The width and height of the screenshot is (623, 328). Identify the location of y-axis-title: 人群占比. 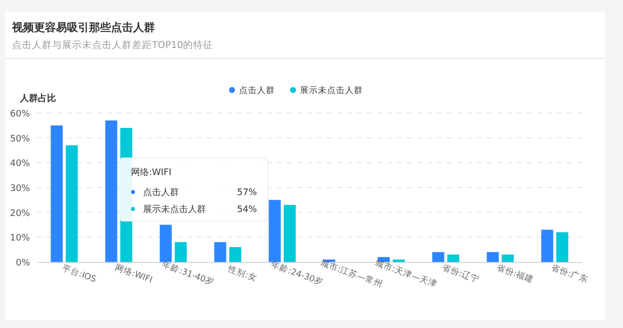
(37, 98).